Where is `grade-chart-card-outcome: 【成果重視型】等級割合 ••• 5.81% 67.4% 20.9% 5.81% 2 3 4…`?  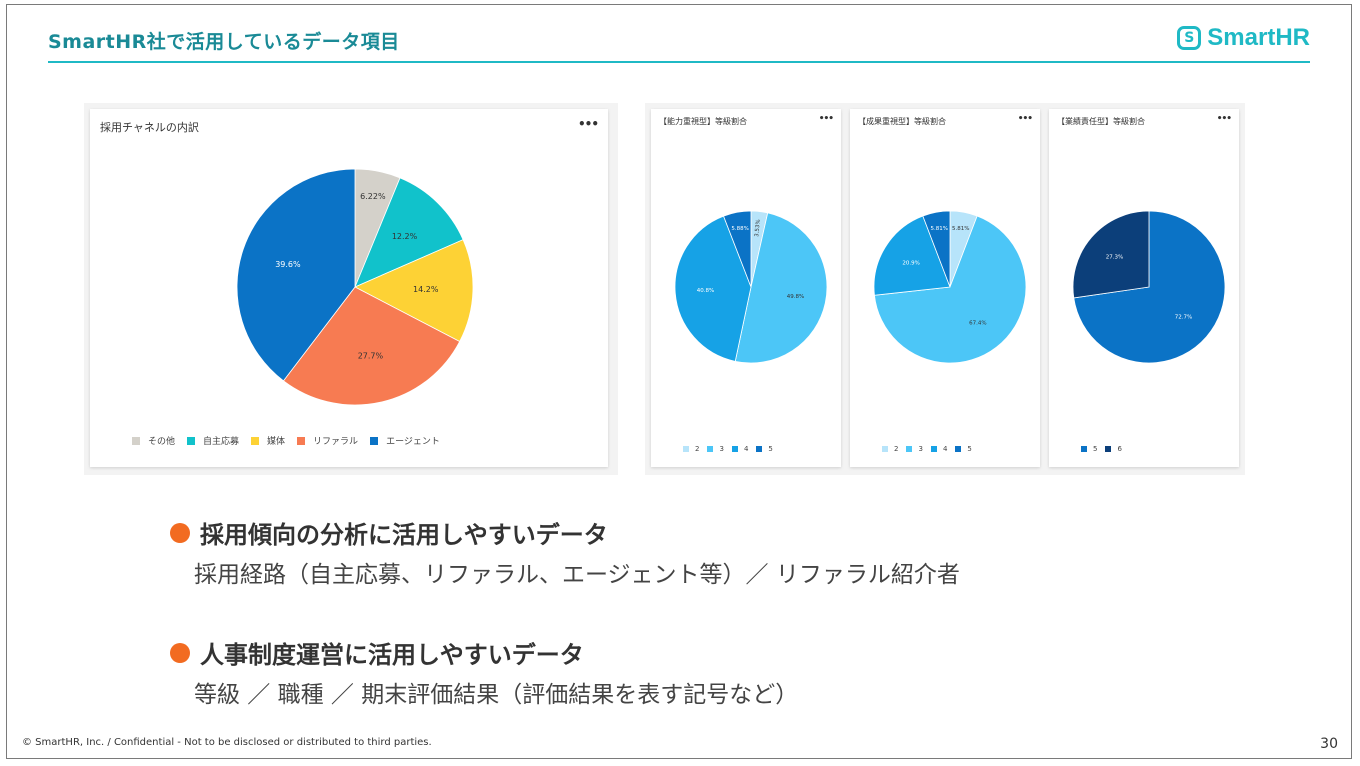 grade-chart-card-outcome: 【成果重視型】等級割合 ••• 5.81% 67.4% 20.9% 5.81% 2 3 4… is located at coordinates (945, 288).